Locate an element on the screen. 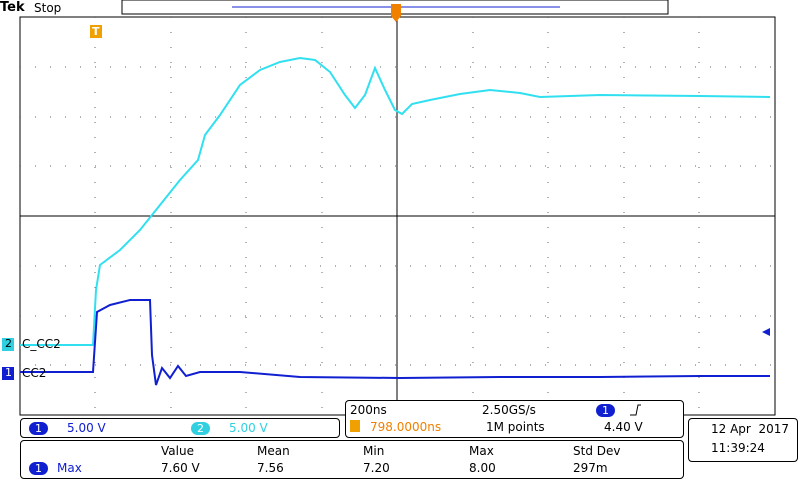 This screenshot has height=480, width=800. measurement-value: 7.20 is located at coordinates (376, 468).